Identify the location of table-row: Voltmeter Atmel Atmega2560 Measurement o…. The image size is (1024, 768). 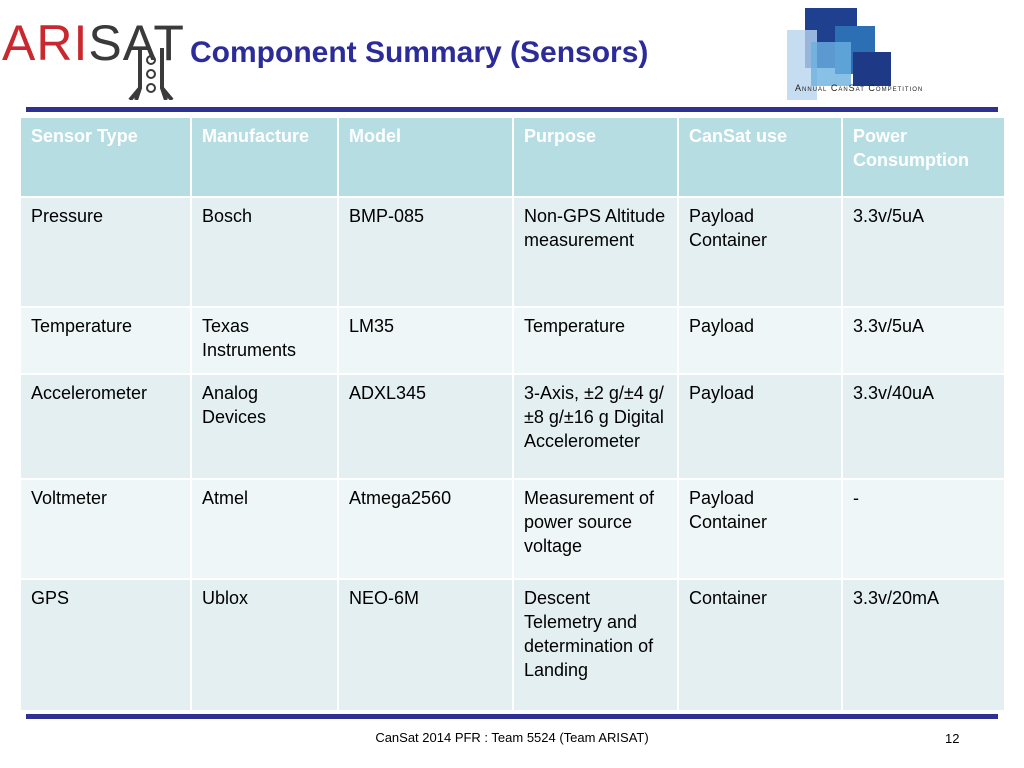
(512, 529).